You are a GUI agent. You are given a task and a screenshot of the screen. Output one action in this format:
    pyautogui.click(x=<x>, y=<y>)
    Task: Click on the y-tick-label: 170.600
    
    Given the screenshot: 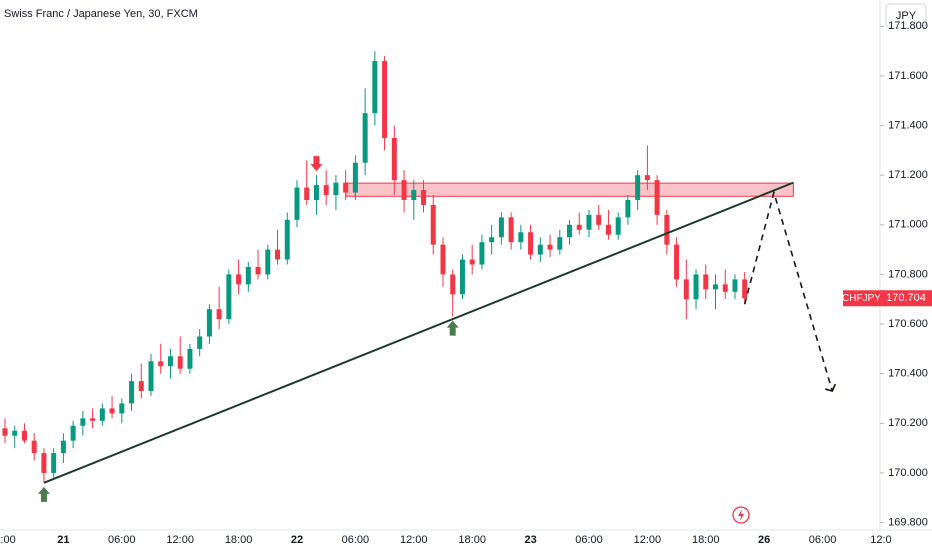 What is the action you would take?
    pyautogui.click(x=908, y=324)
    